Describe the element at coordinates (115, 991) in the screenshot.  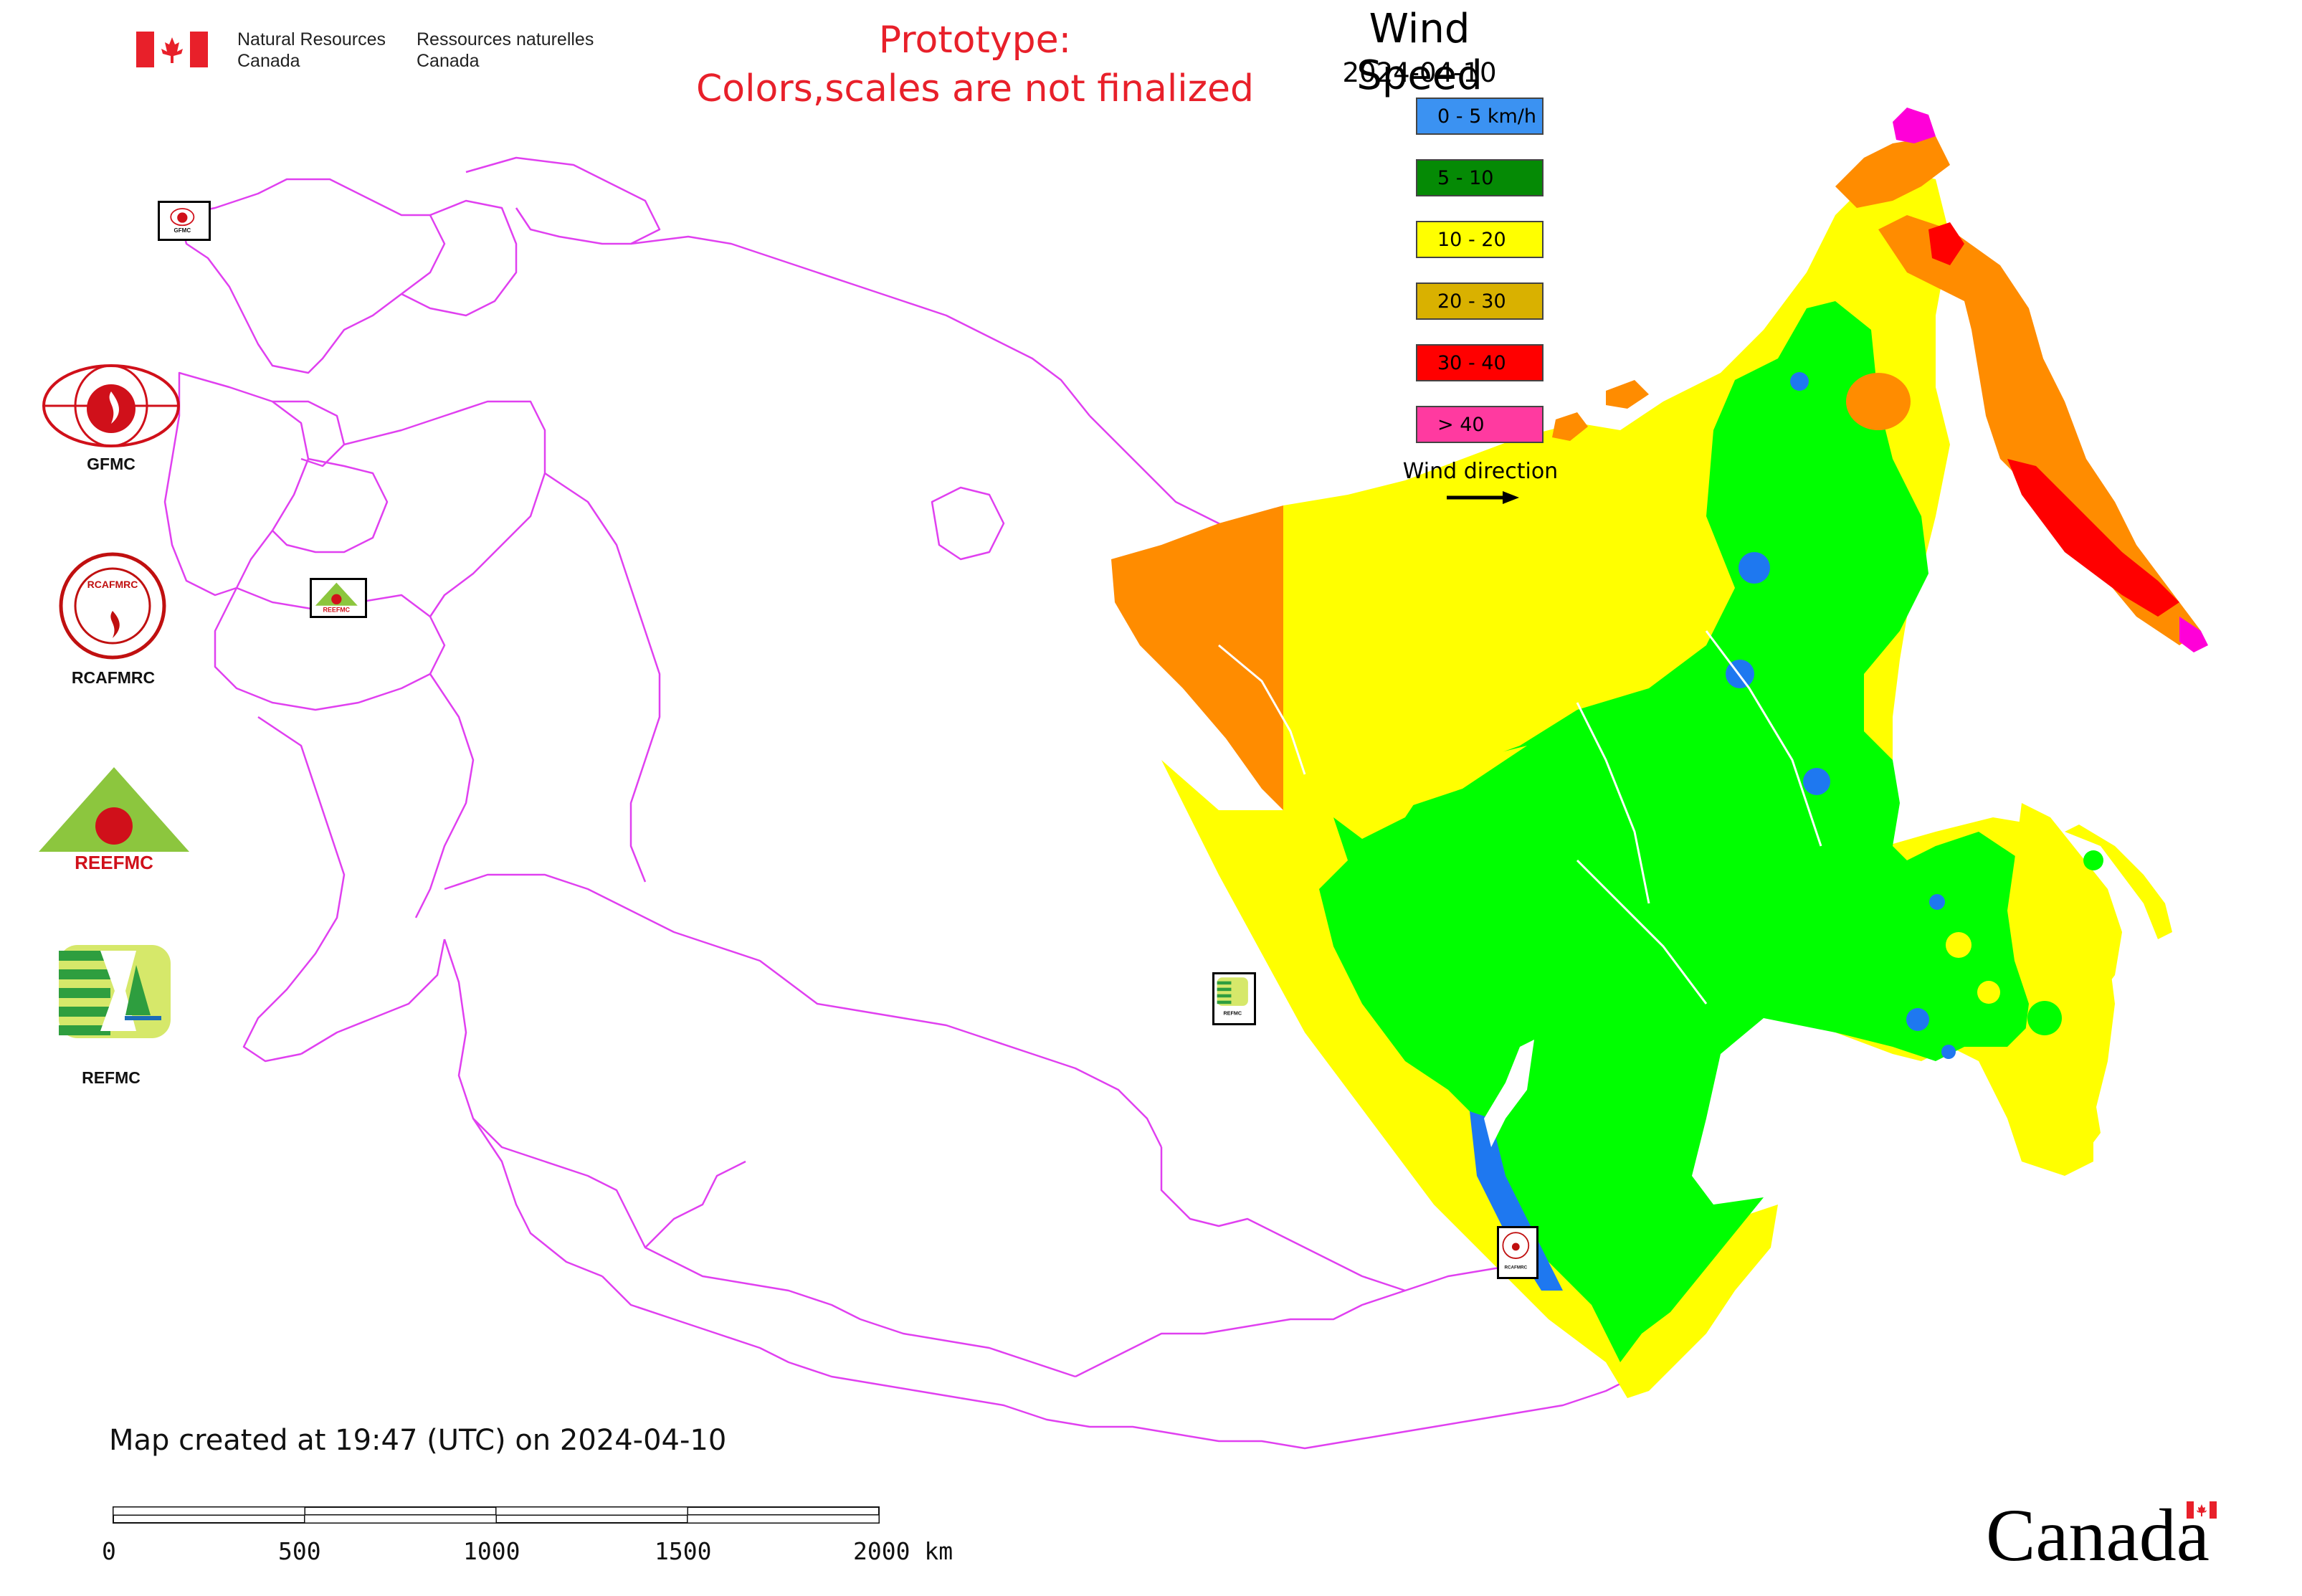
I see `refmc-logo-icon` at that location.